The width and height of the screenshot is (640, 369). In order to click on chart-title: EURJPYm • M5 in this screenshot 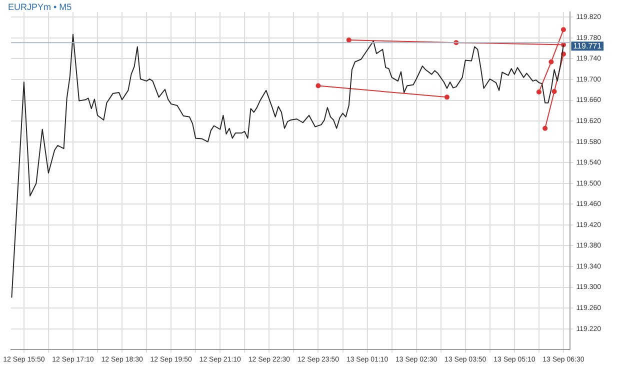, I will do `click(40, 7)`.